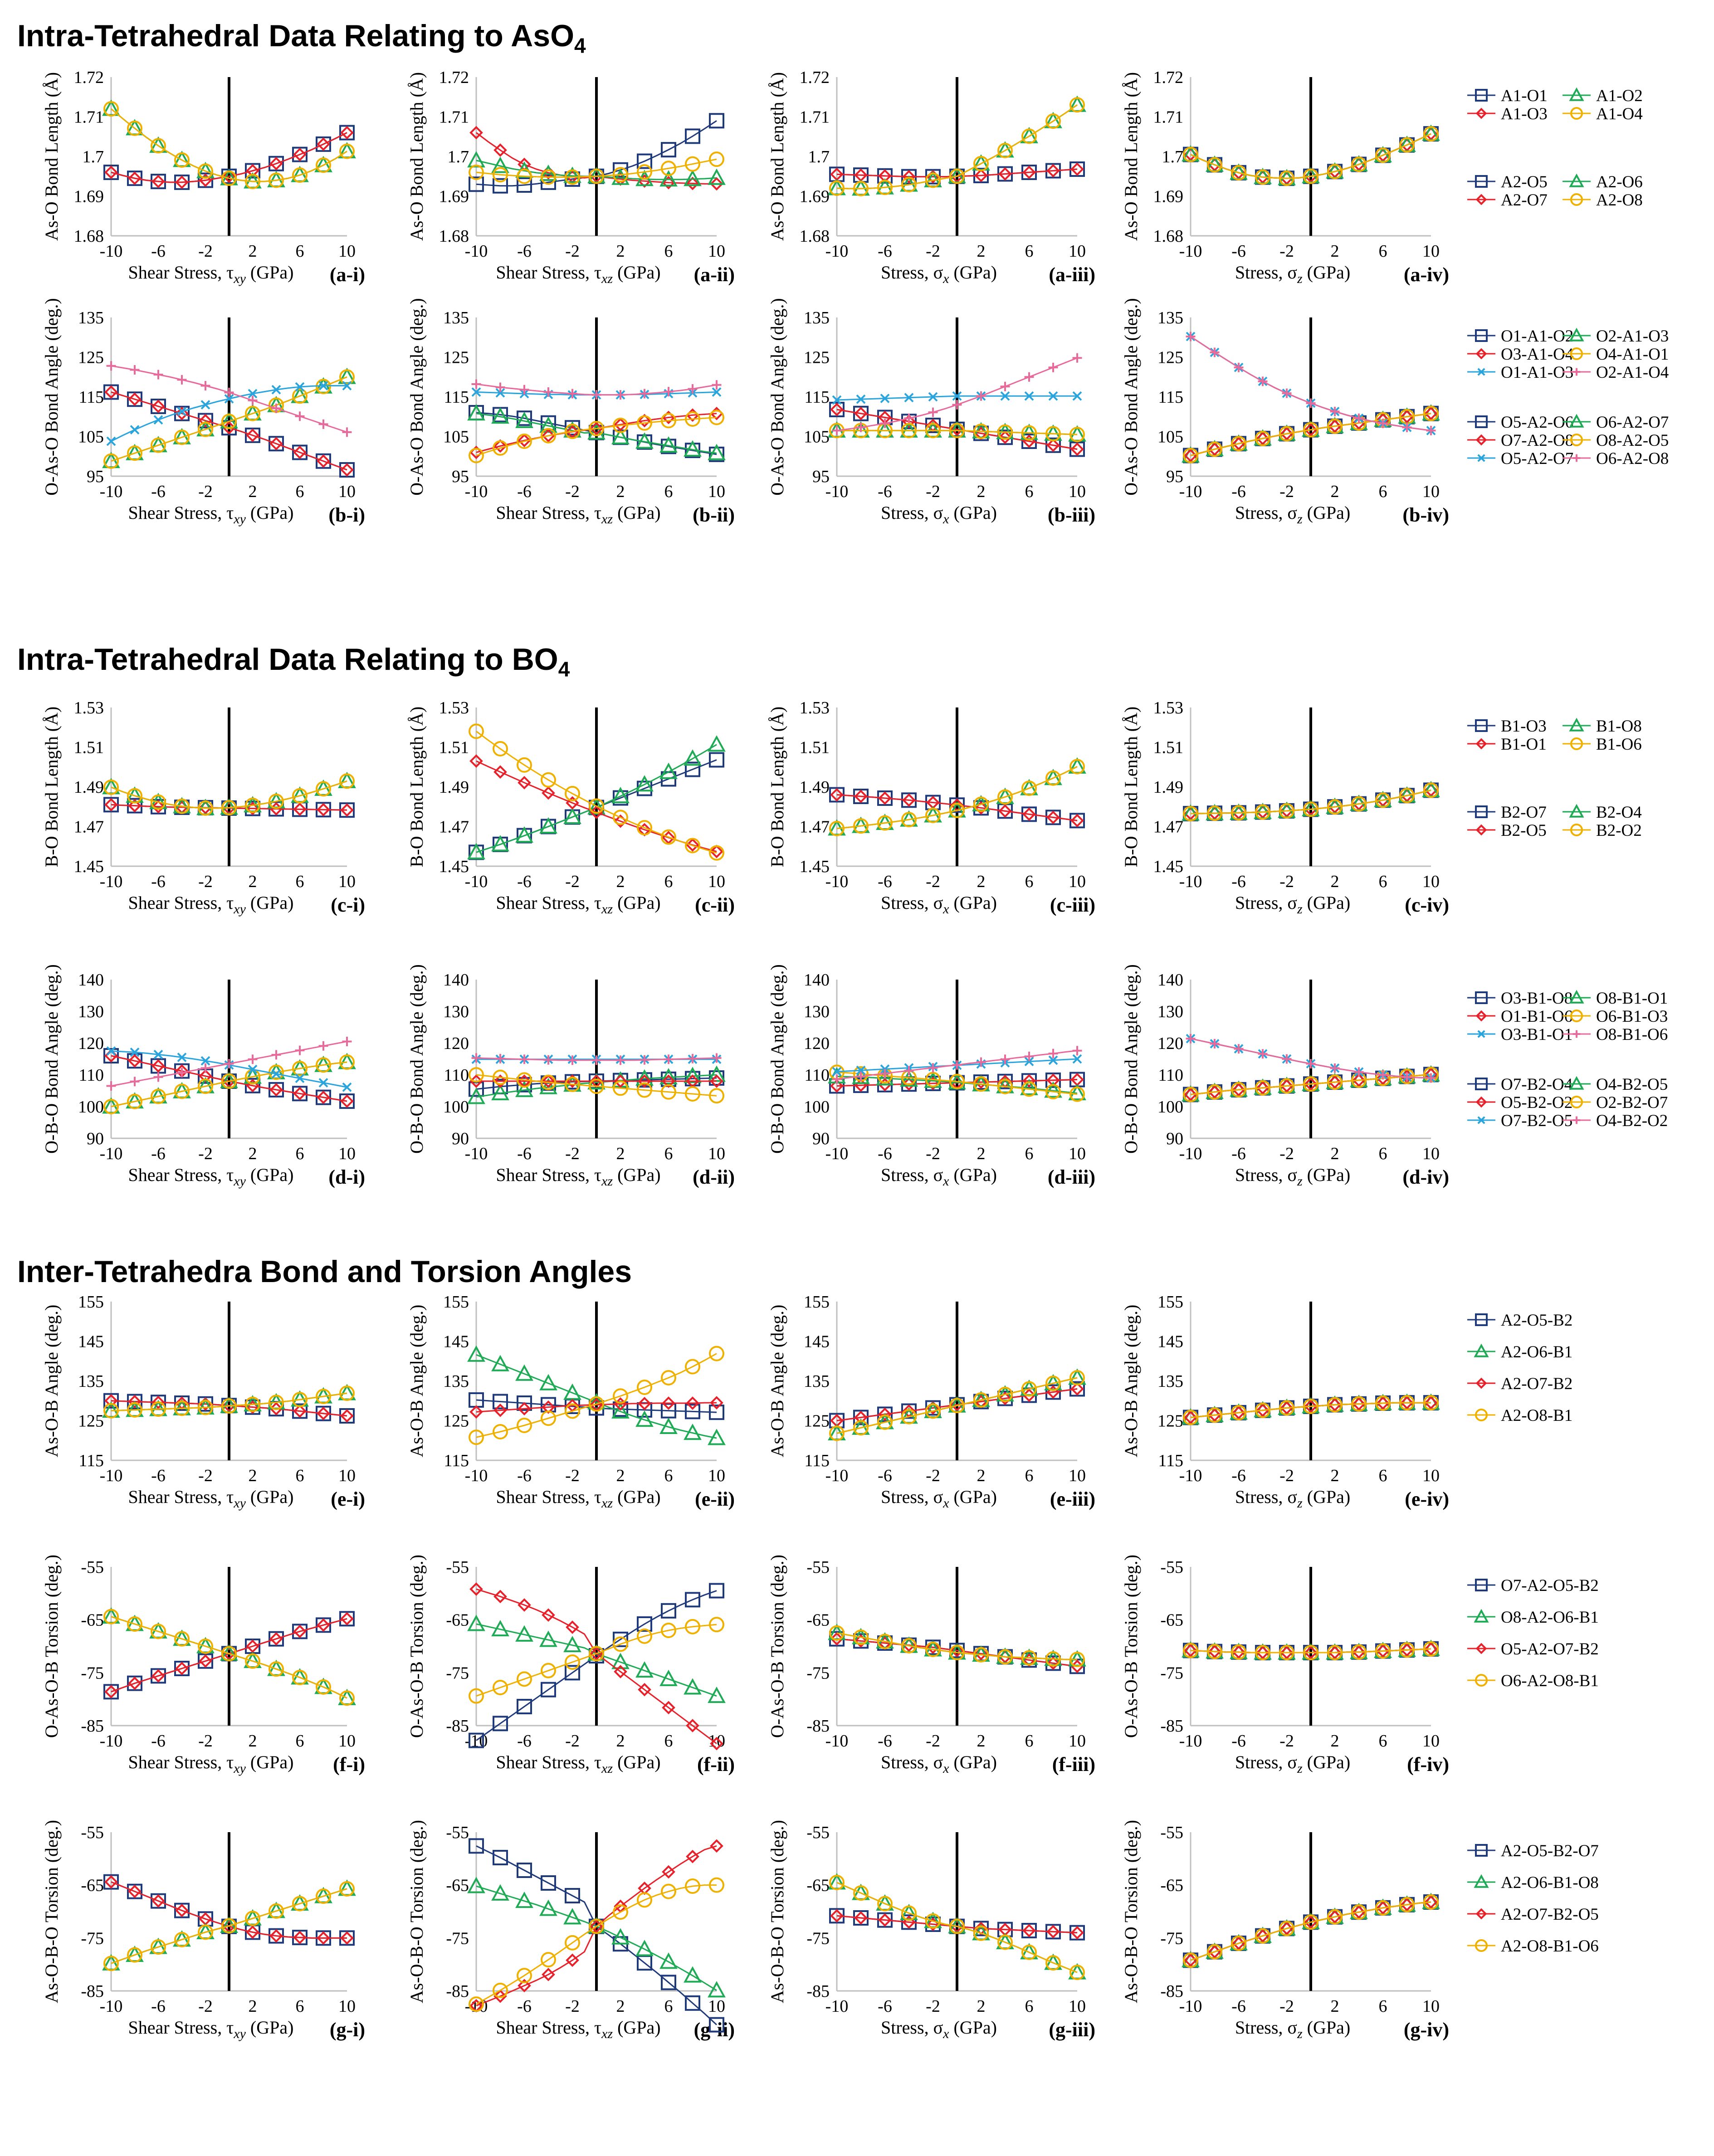 Image resolution: width=1714 pixels, height=2156 pixels. Describe the element at coordinates (1170, 1043) in the screenshot. I see `y-tick-label: 120` at that location.